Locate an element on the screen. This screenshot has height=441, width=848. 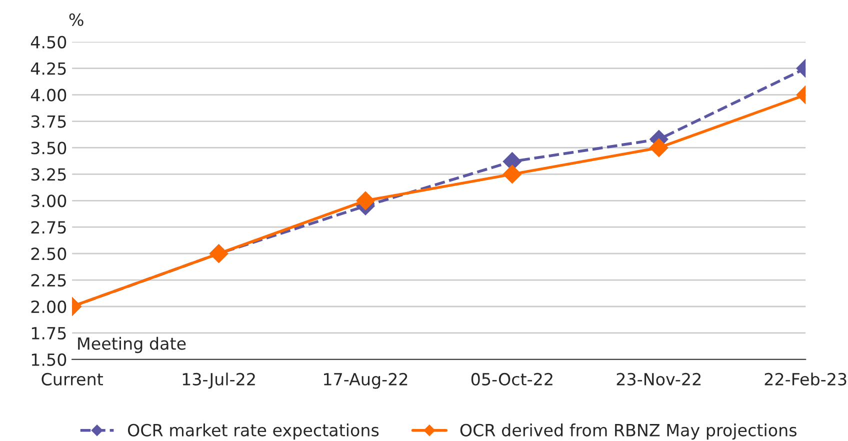
y-tick-label: 2.50 is located at coordinates (48, 254).